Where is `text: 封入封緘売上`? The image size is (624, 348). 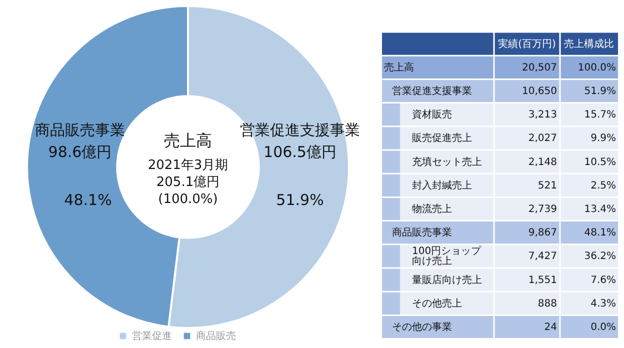
text: 封入封緘売上 is located at coordinates (442, 185).